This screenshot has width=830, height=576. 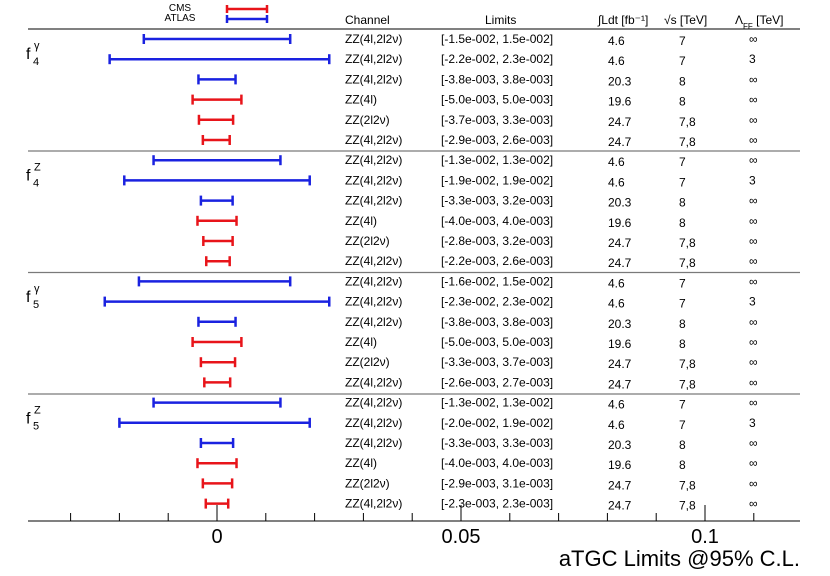 I want to click on cell-limits: [-2.0e-002, 1.9e-002], so click(x=497, y=423).